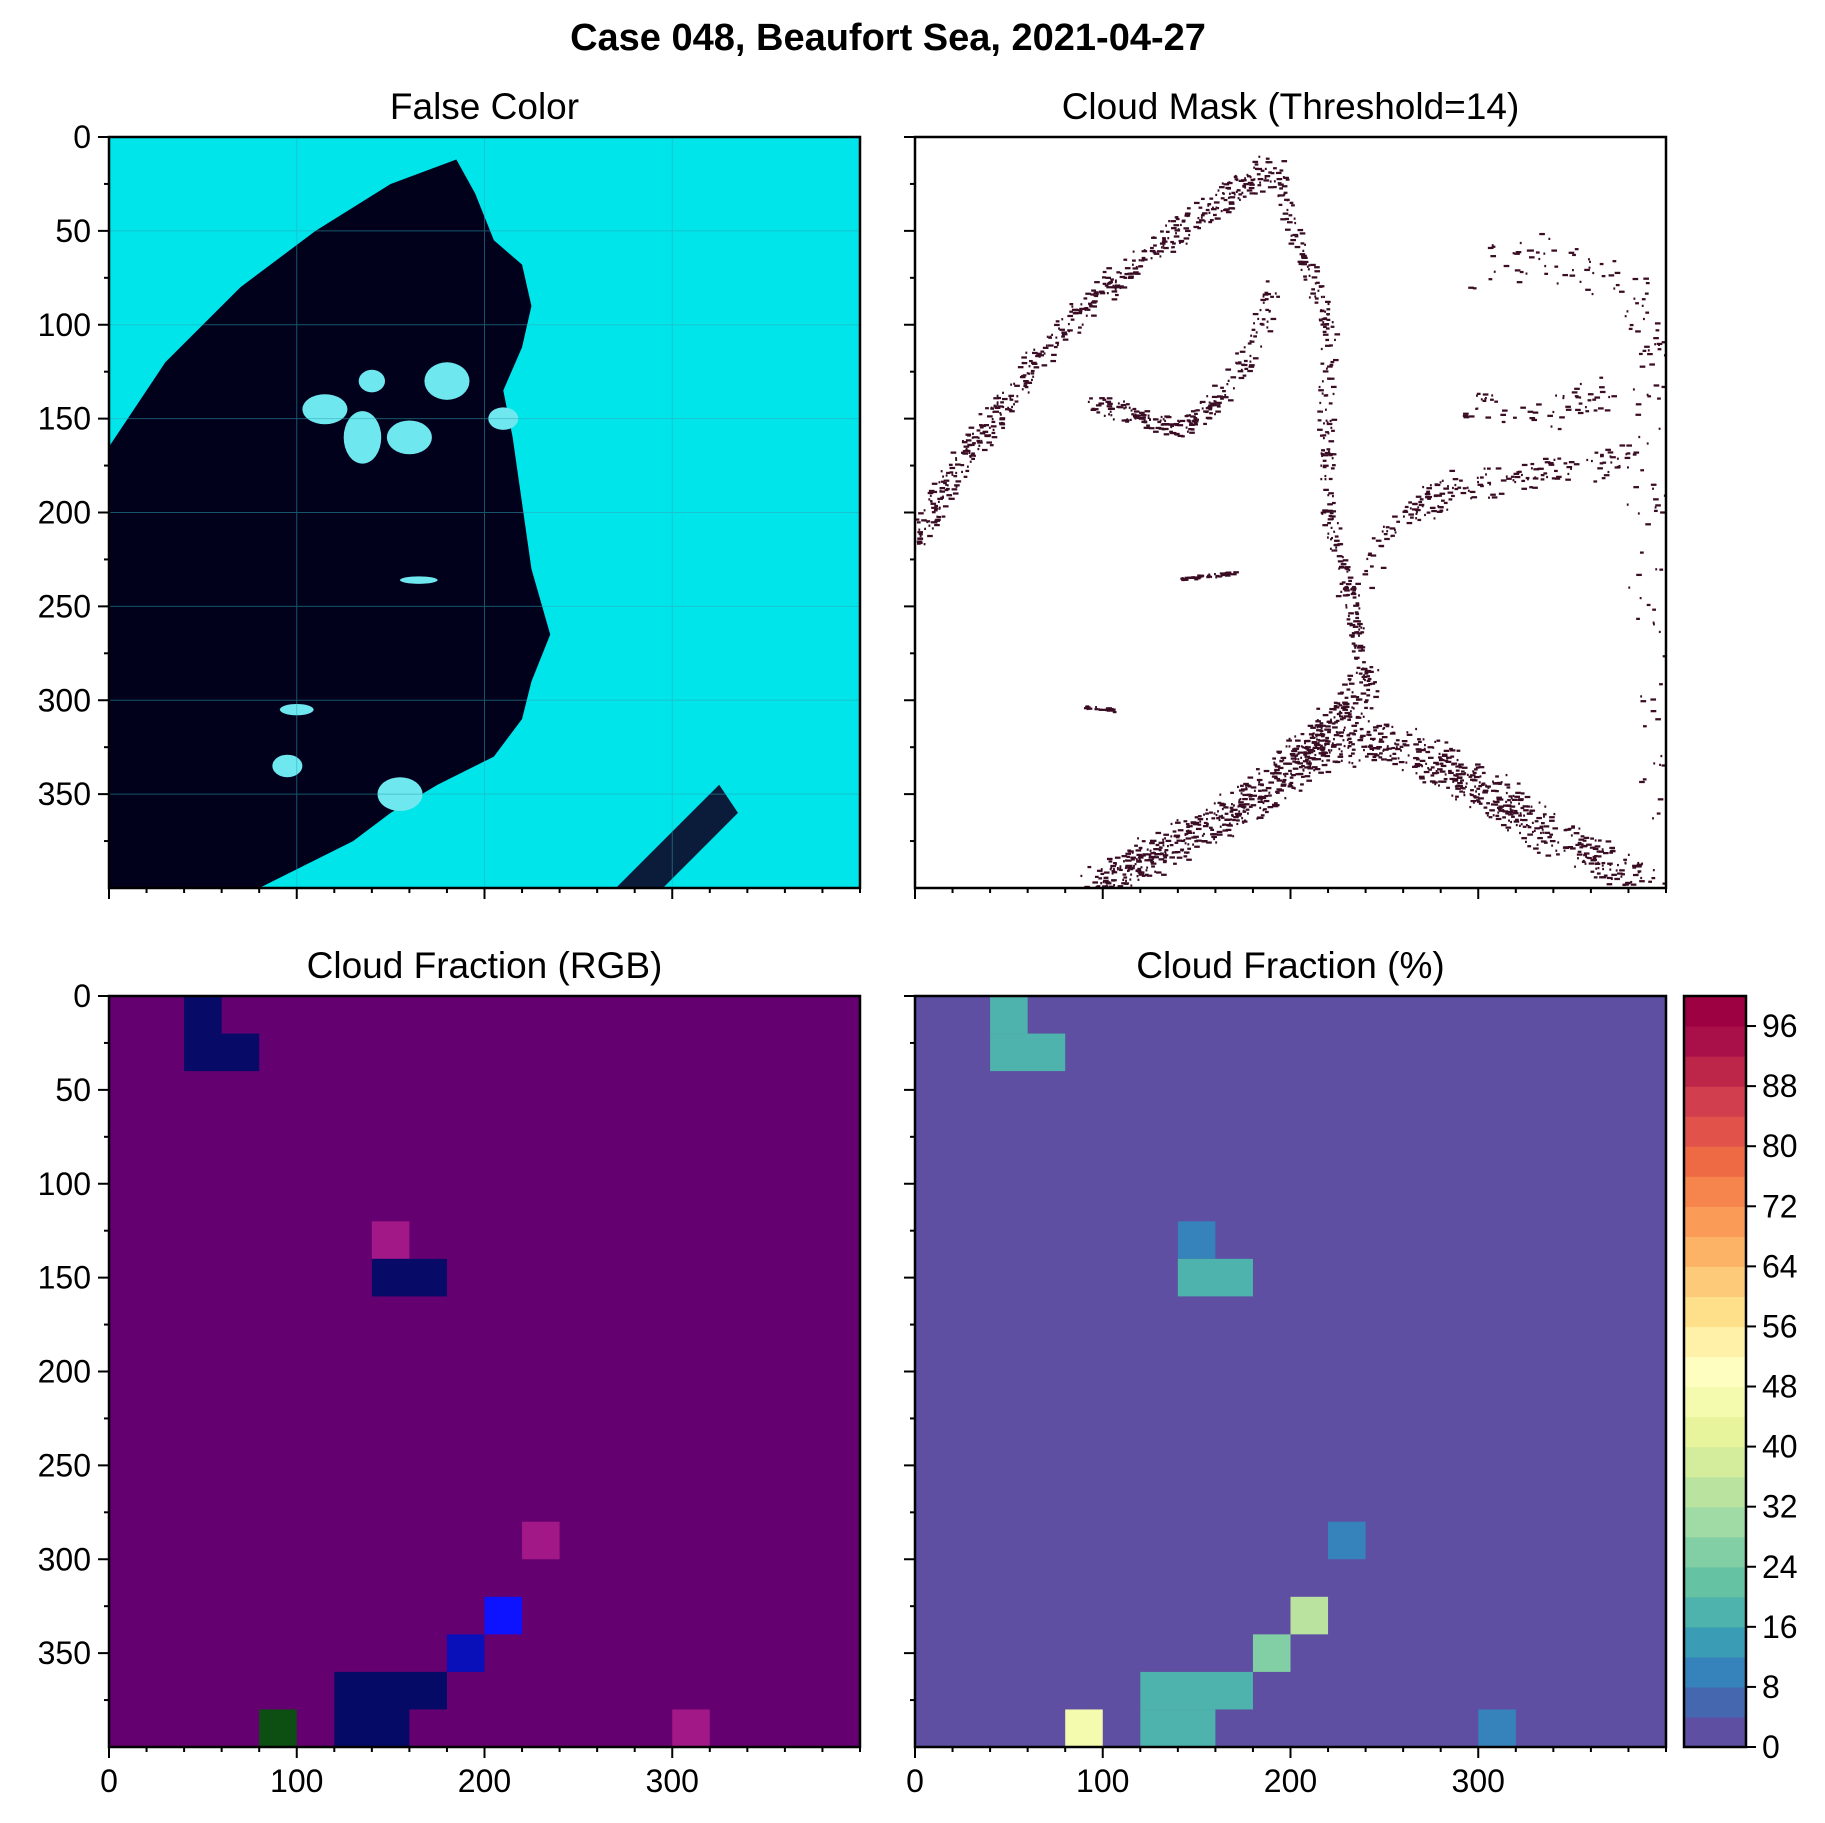 The width and height of the screenshot is (1825, 1823). Describe the element at coordinates (222, 1052) in the screenshot. I see `fraction-cell` at that location.